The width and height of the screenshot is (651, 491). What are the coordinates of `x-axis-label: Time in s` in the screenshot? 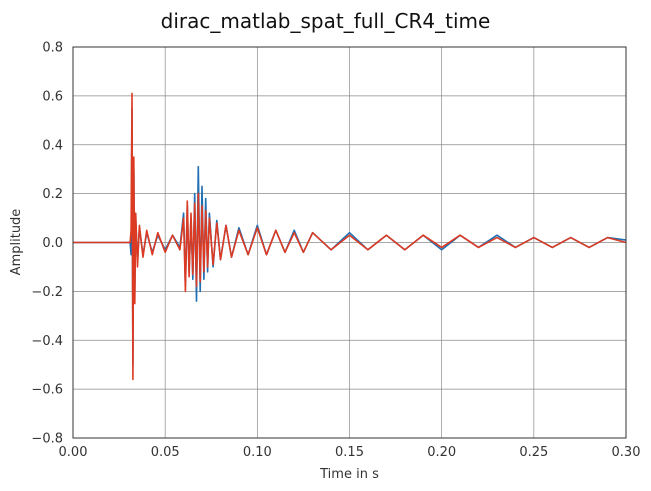 It's located at (349, 474).